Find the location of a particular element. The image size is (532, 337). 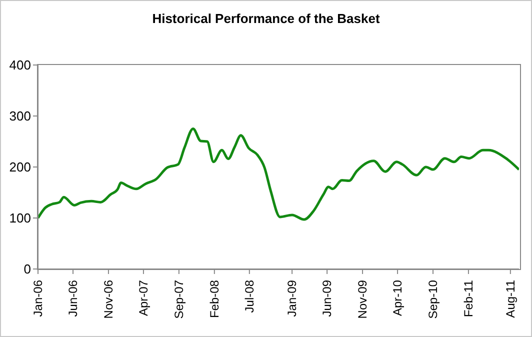

x-tick-label: Jul-08 is located at coordinates (249, 296).